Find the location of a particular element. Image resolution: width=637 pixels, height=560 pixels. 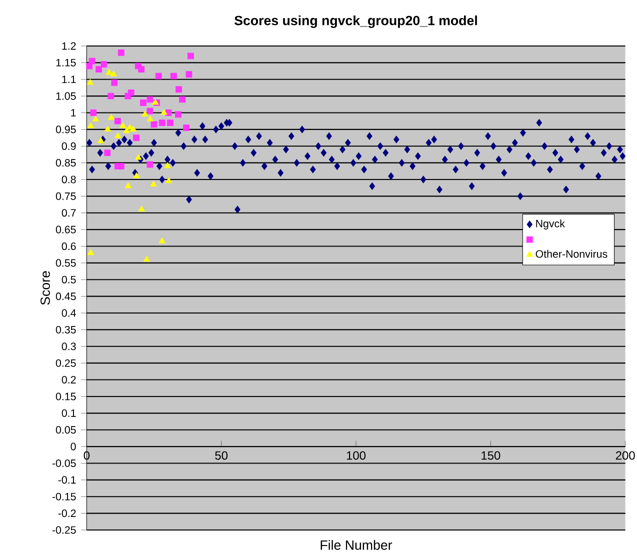

y-tick-label: -0.2 is located at coordinates (67, 514).